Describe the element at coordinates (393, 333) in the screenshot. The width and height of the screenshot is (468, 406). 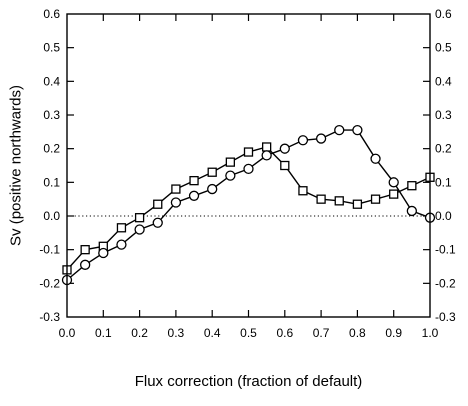
I see `x-tick-label: 0.9` at that location.